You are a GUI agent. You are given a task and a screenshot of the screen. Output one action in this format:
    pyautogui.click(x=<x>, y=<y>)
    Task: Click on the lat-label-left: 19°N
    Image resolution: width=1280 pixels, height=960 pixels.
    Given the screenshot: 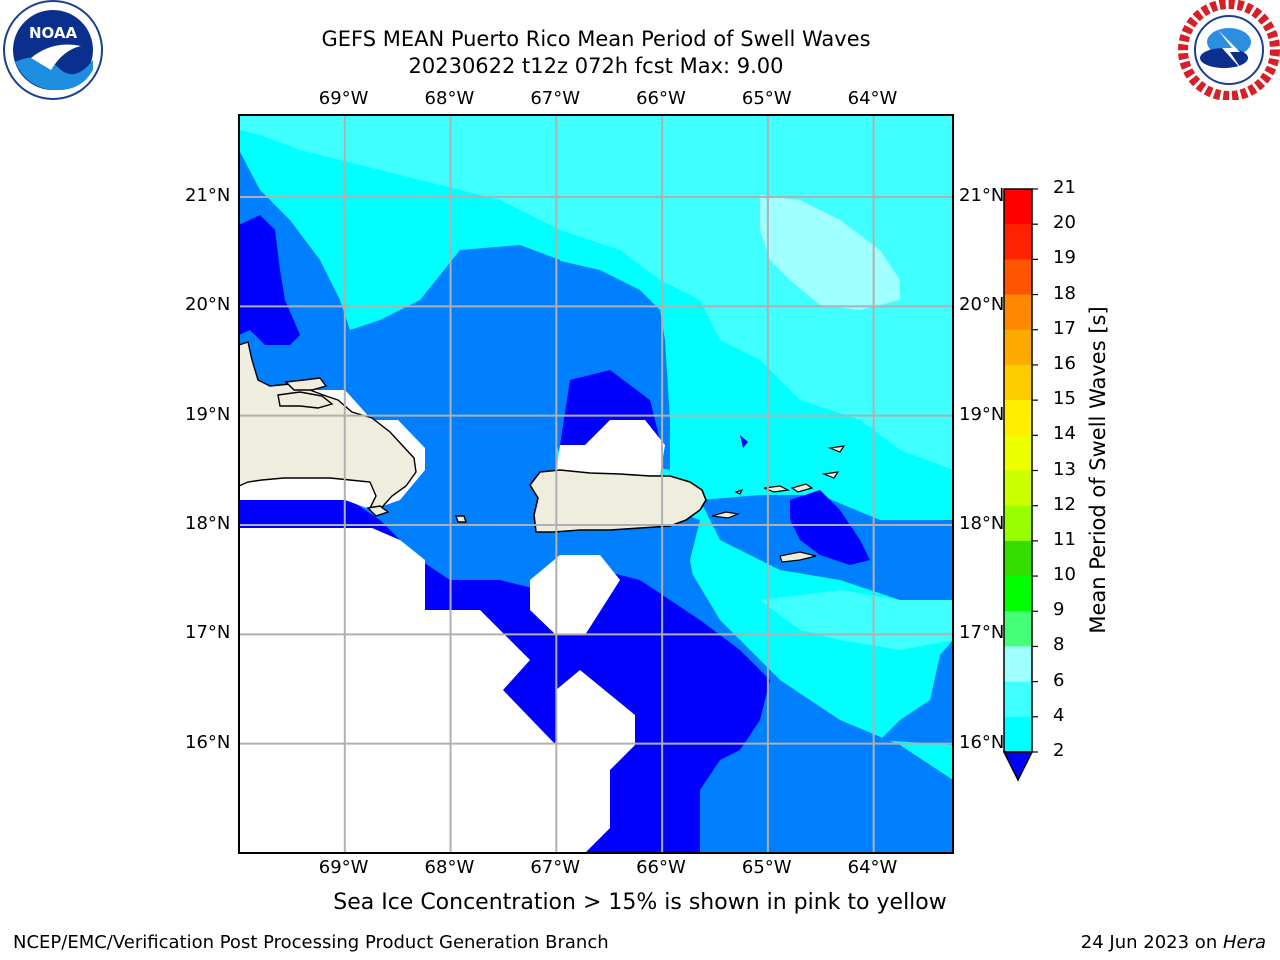 What is the action you would take?
    pyautogui.click(x=208, y=414)
    